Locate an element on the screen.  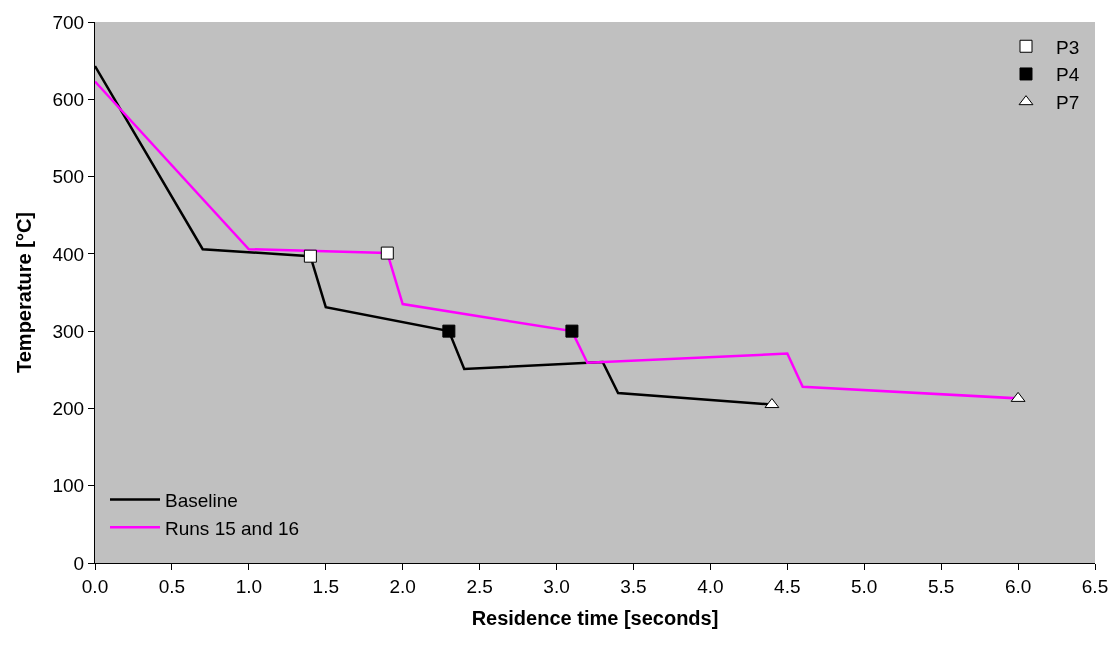
x-tick-label: 2.0 is located at coordinates (402, 586).